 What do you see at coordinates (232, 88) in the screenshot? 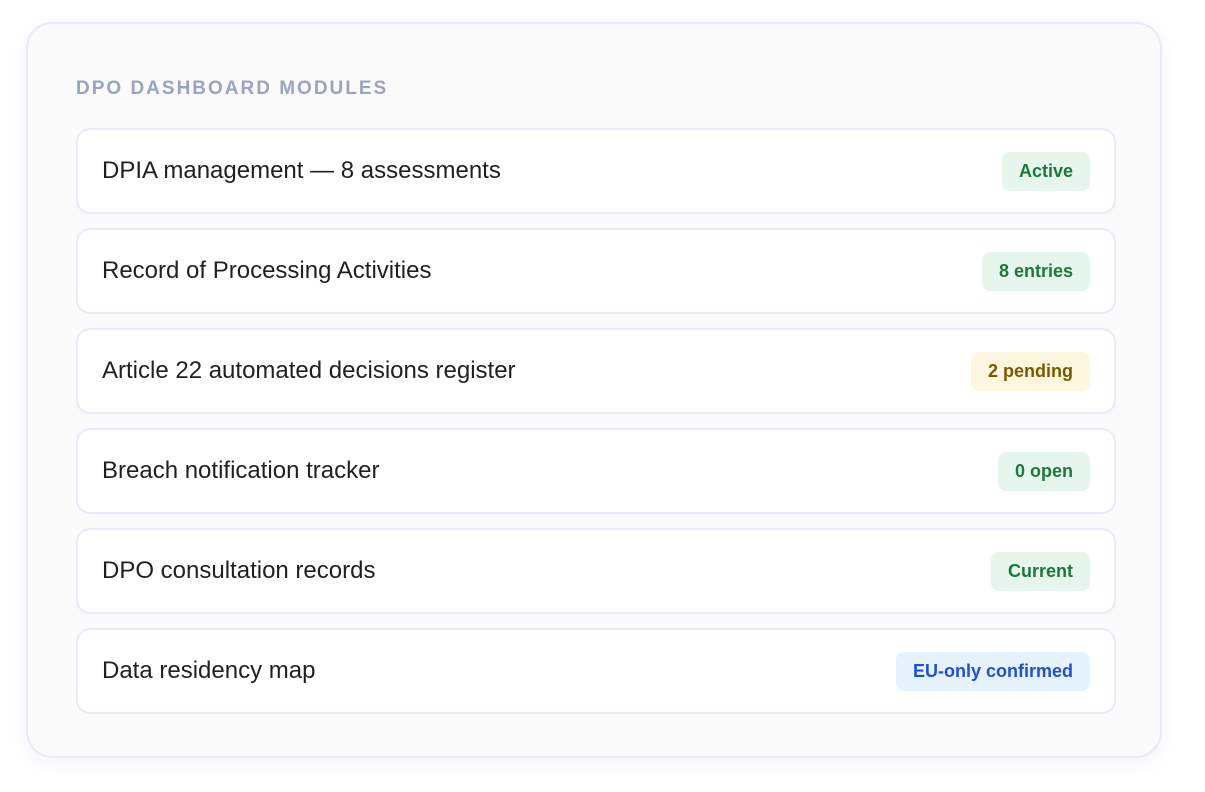
I see `panel-title: DPO DASHBOARD MODULES` at bounding box center [232, 88].